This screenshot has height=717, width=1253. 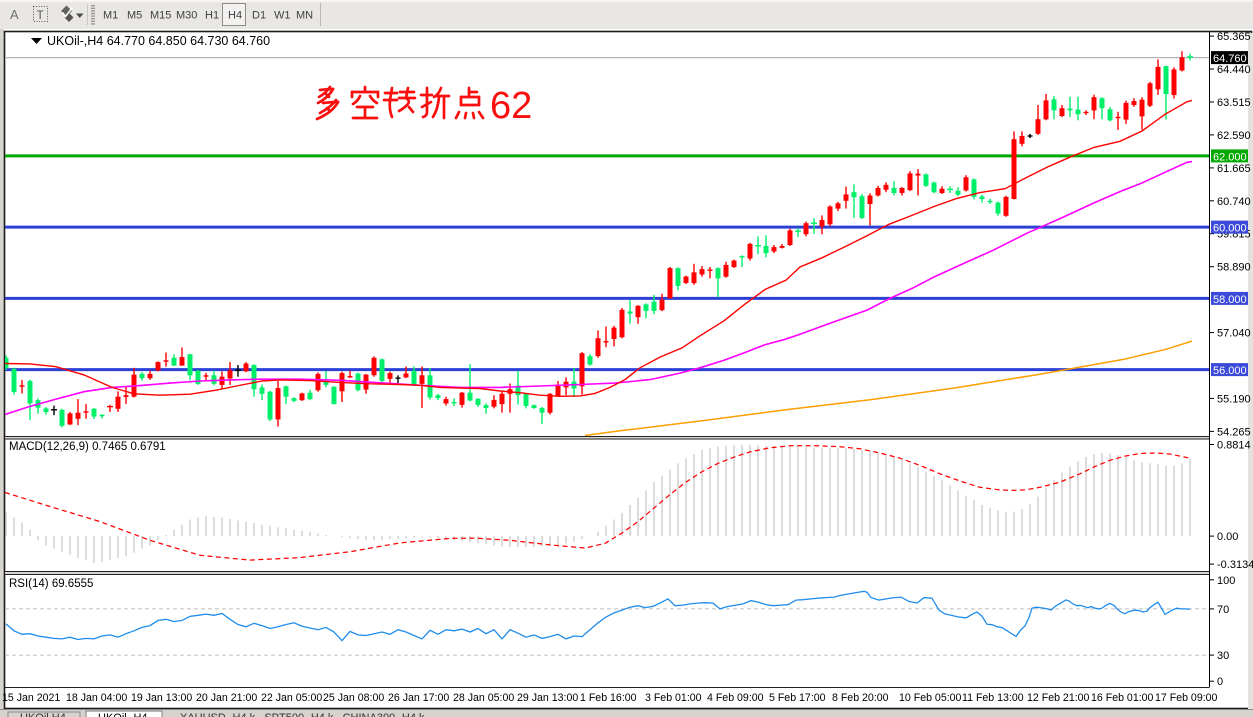 What do you see at coordinates (1234, 136) in the screenshot?
I see `svg-text: 62.590` at bounding box center [1234, 136].